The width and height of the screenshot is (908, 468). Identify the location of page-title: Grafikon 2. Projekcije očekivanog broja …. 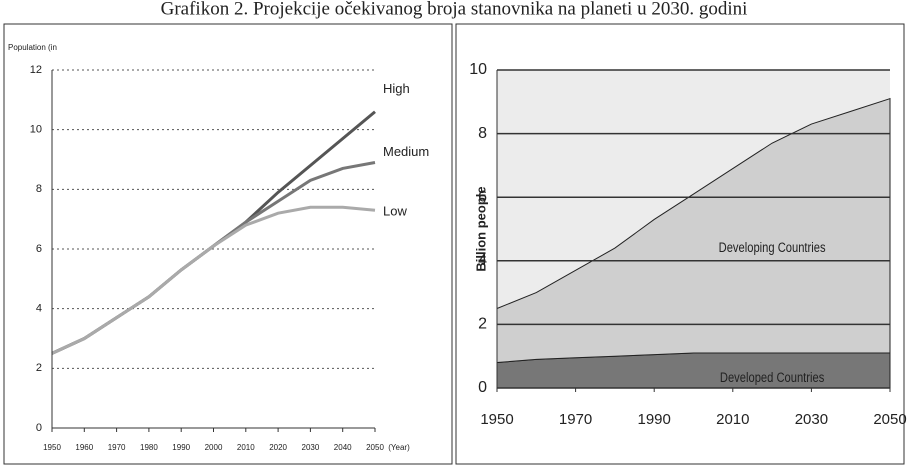
(454, 9).